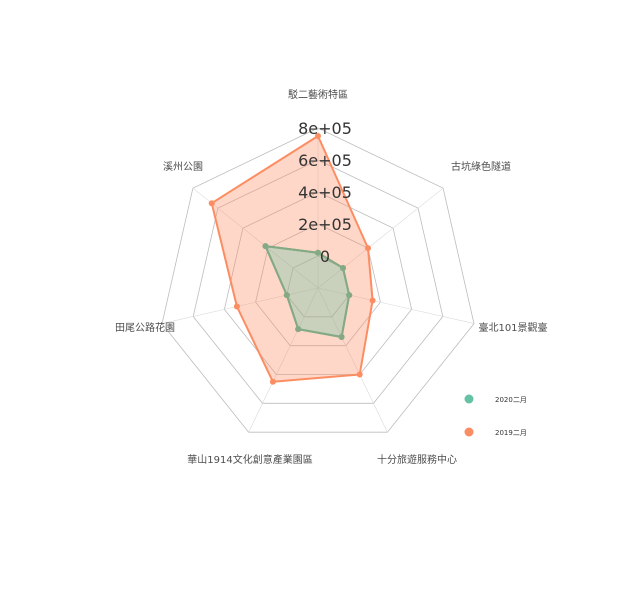  I want to click on legend-label-0: 2020二月, so click(511, 400).